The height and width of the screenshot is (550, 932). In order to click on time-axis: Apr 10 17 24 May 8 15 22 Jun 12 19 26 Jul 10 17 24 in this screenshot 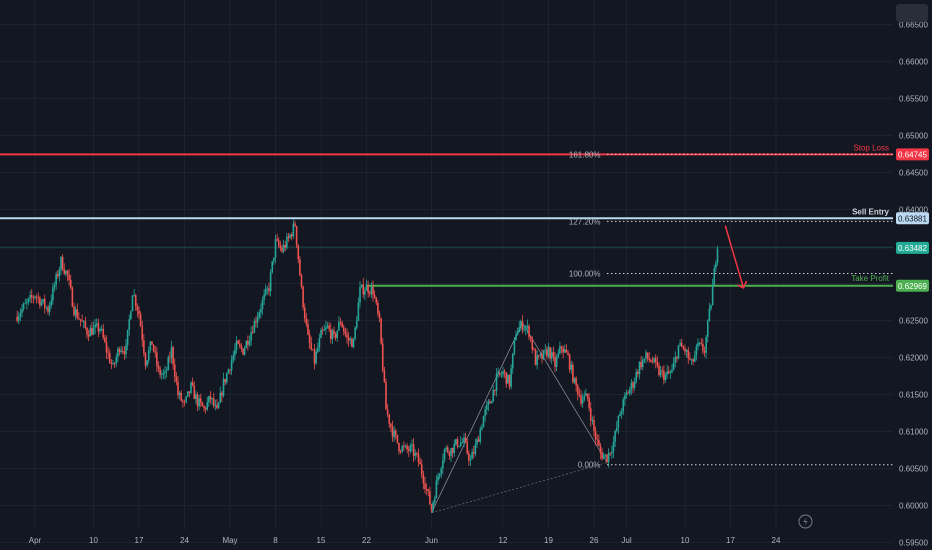, I will do `click(405, 540)`.